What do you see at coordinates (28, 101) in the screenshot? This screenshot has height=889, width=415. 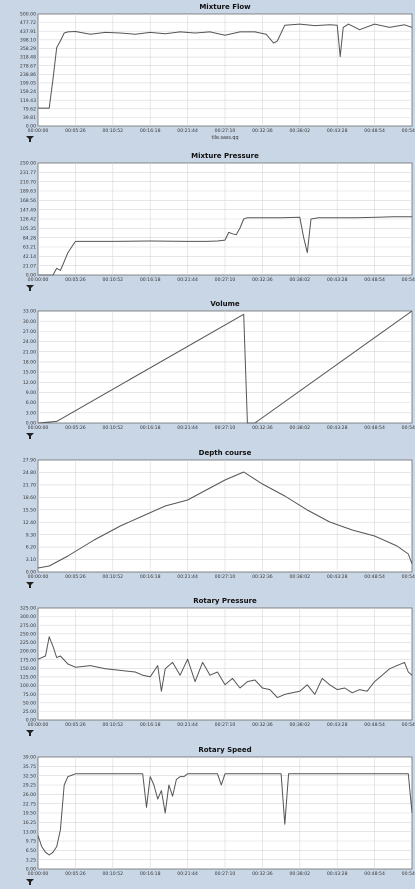 I see `y-tick-label: 119.43` at bounding box center [28, 101].